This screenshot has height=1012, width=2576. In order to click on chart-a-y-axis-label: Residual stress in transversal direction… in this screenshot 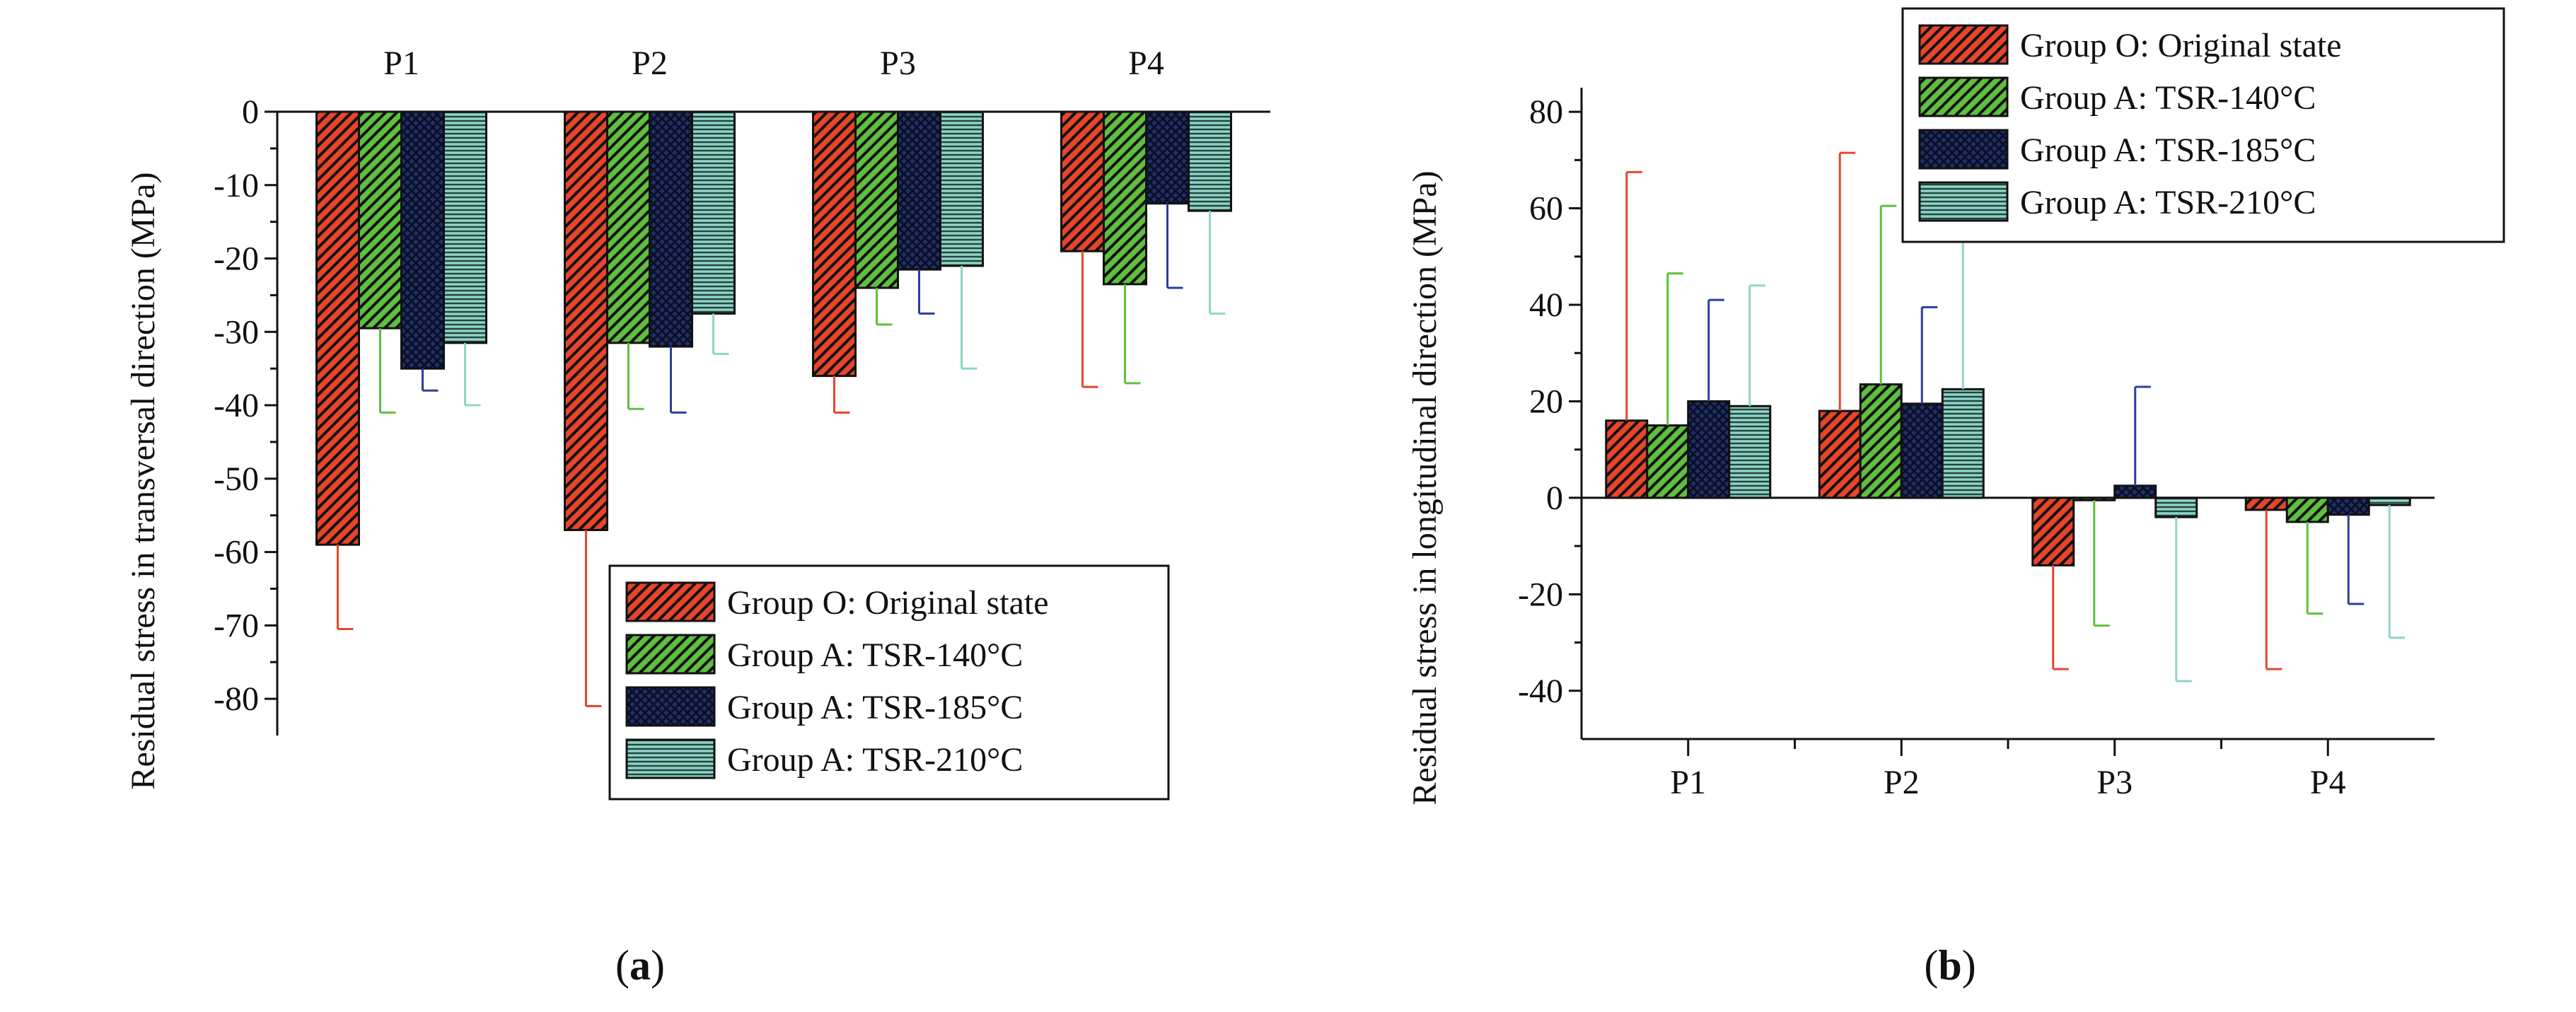, I will do `click(143, 480)`.